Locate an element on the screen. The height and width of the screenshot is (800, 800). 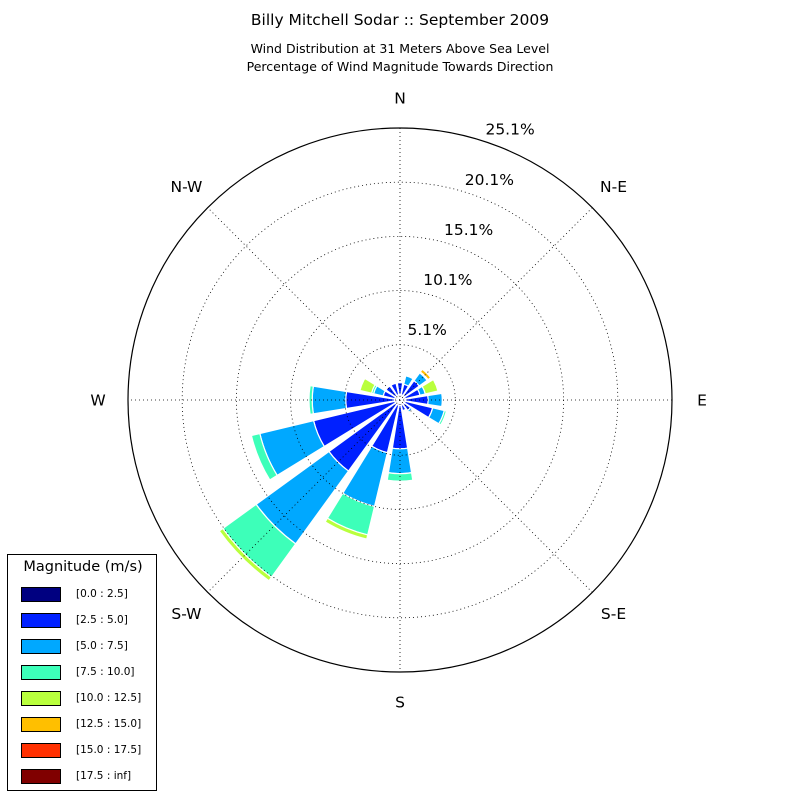
radial-tick-label: 20.1% is located at coordinates (489, 180).